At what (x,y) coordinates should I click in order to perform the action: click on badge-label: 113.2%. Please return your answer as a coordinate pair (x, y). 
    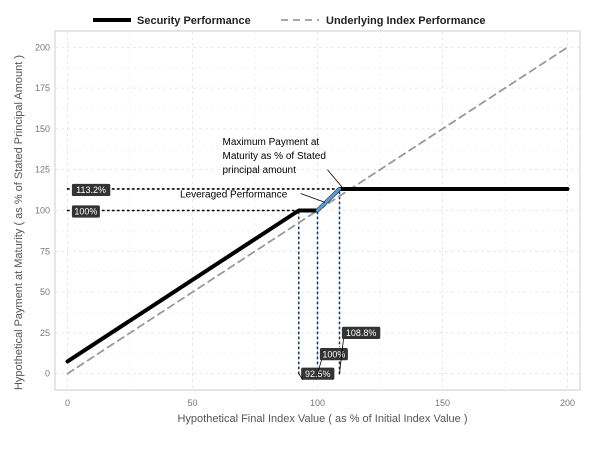
    Looking at the image, I should click on (91, 190).